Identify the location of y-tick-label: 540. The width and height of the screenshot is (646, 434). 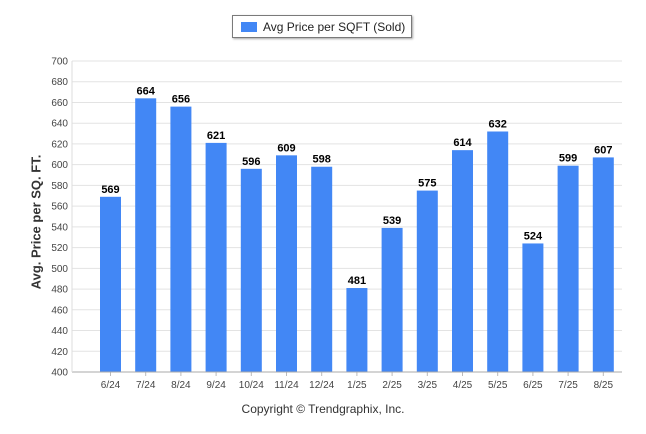
(59, 227).